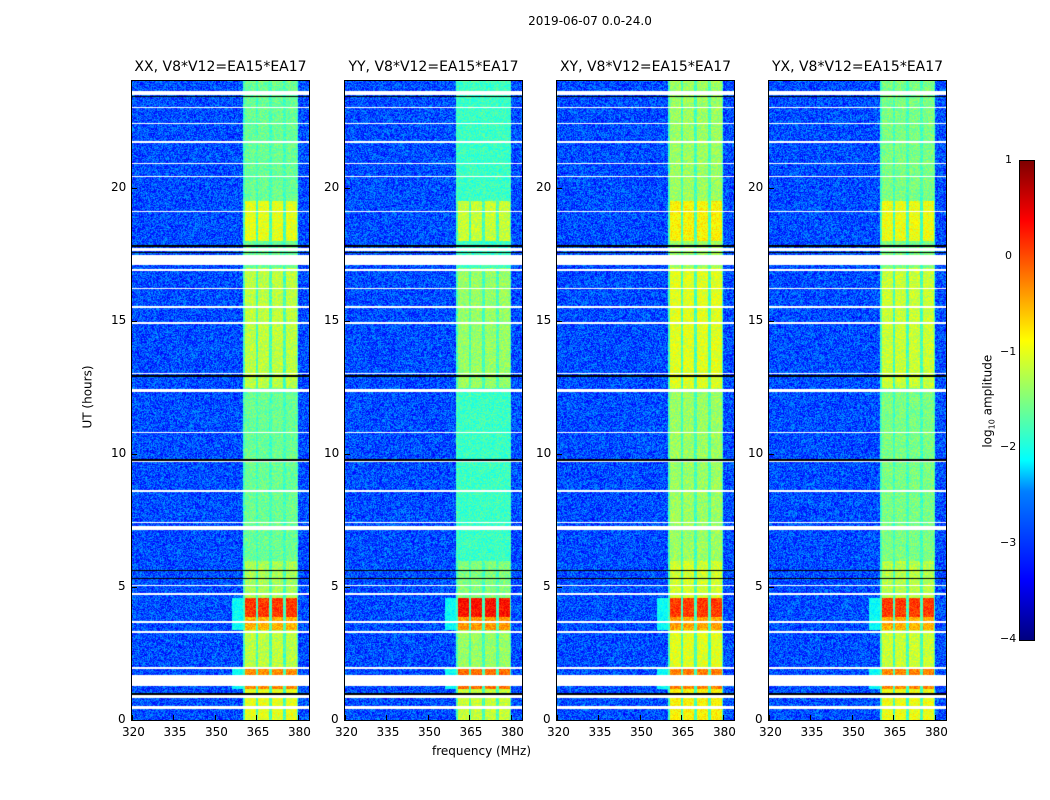 This screenshot has width=1050, height=800. Describe the element at coordinates (1008, 351) in the screenshot. I see `colorbar-tick-label: −1` at that location.